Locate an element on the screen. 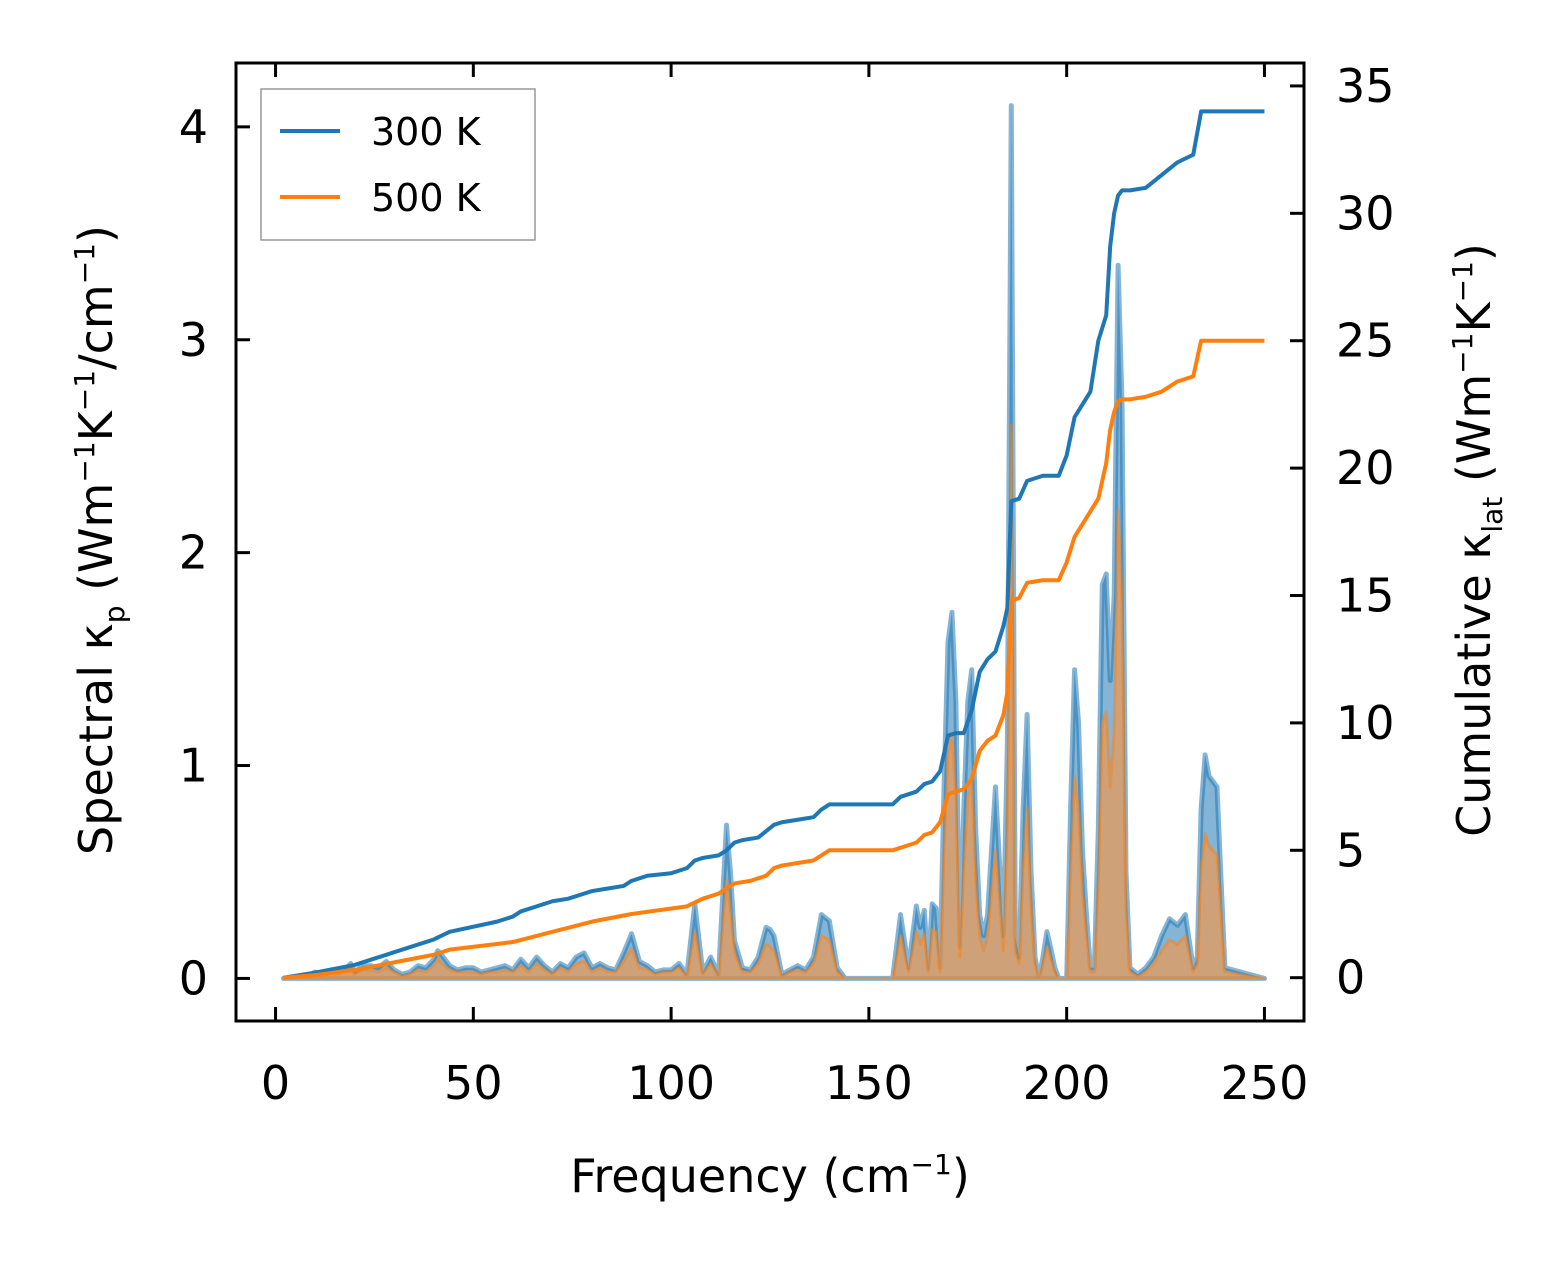 This screenshot has height=1268, width=1568. y-right-tick-label: 10 is located at coordinates (1365, 723).